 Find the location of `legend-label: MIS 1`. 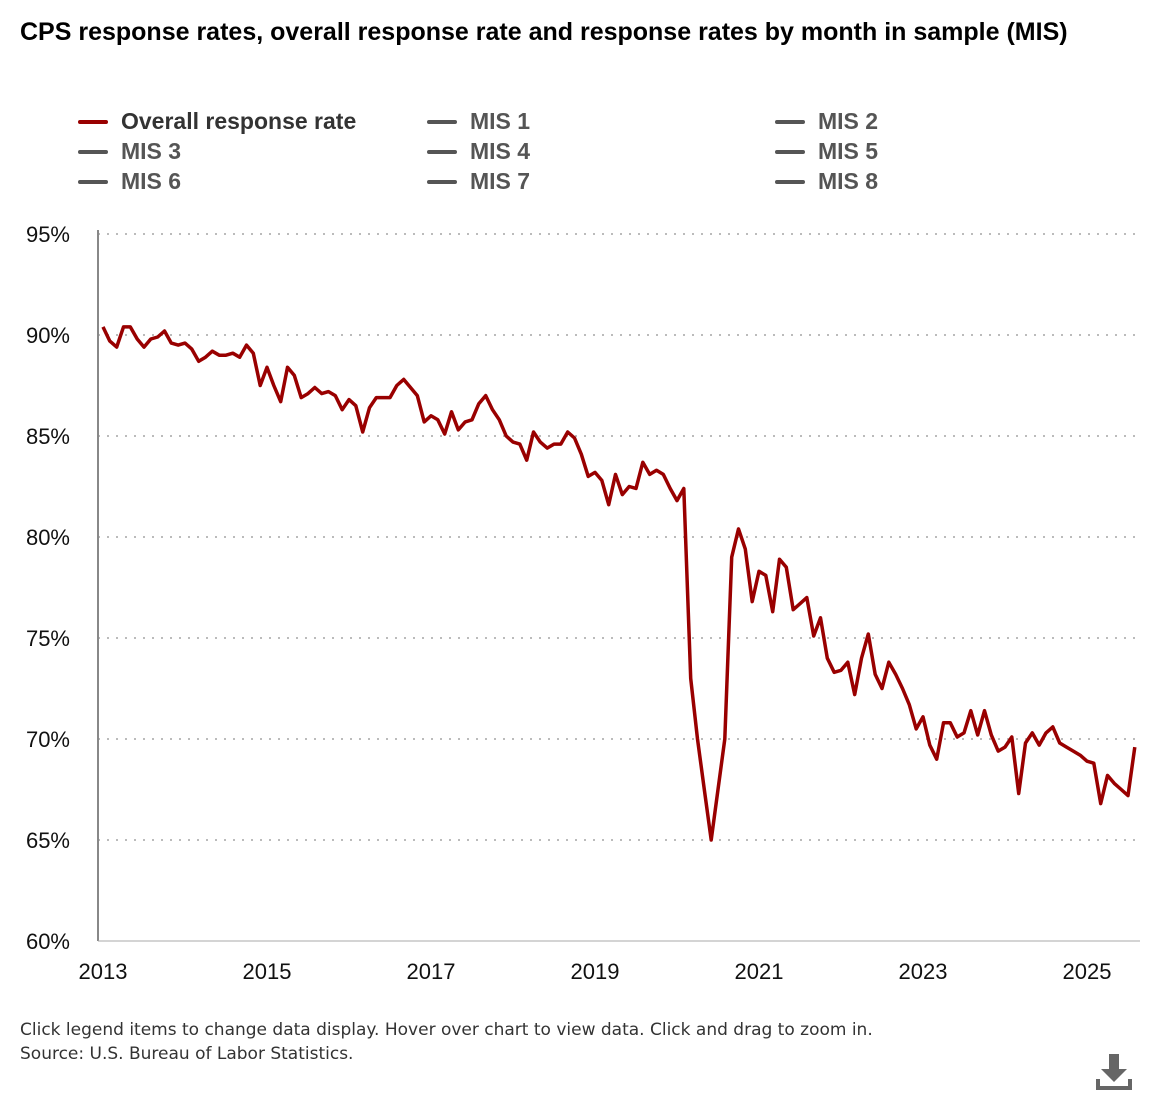

legend-label: MIS 1 is located at coordinates (500, 121).